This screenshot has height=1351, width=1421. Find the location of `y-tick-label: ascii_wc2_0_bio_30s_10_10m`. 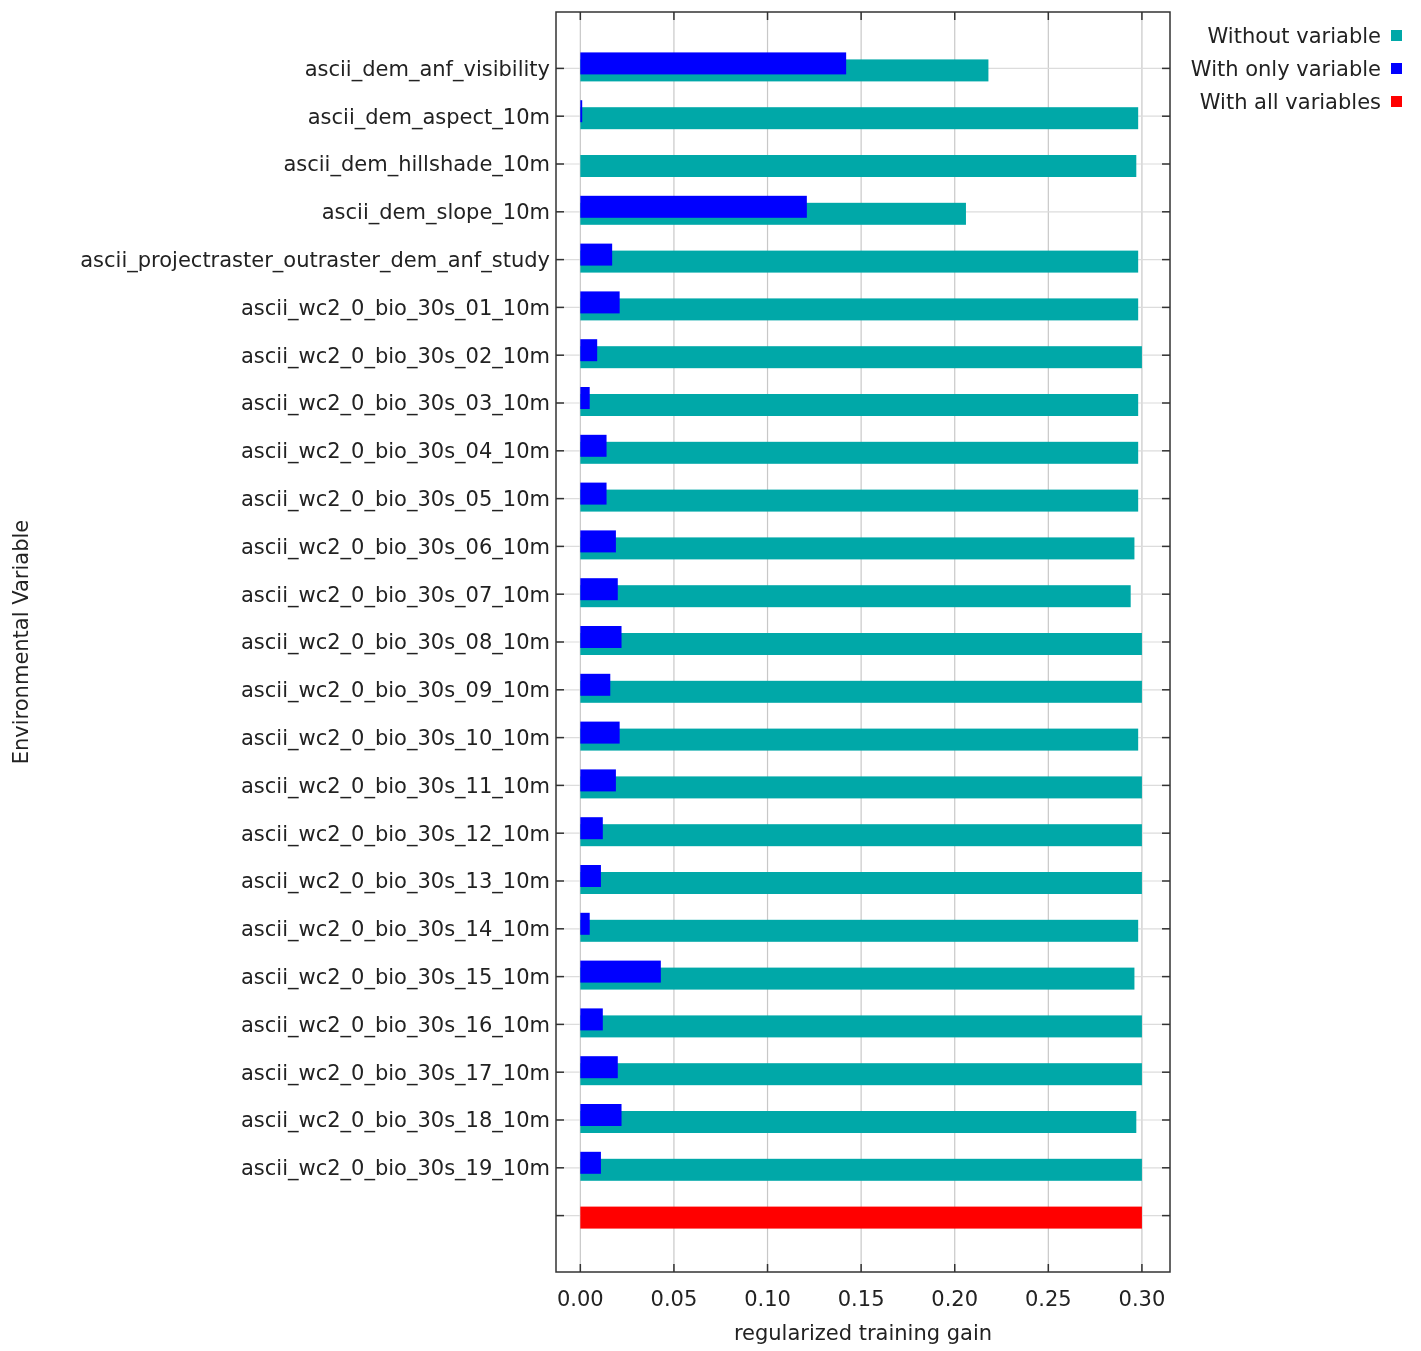

y-tick-label: ascii_wc2_0_bio_30s_10_10m is located at coordinates (395, 738).